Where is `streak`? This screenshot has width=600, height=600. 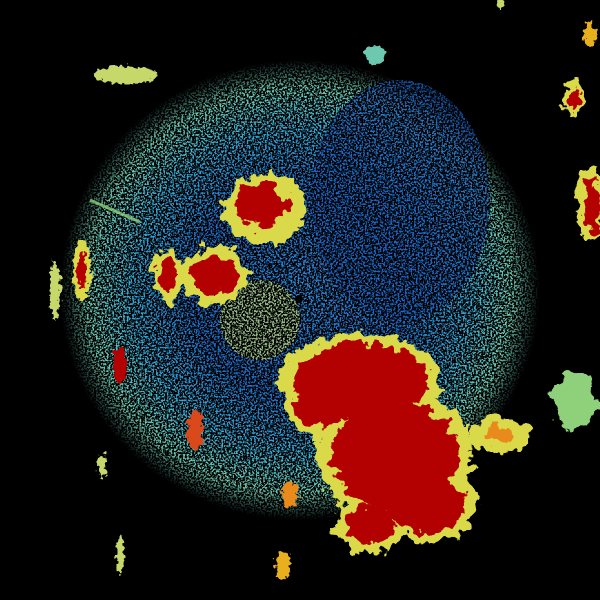 streak is located at coordinates (115, 211).